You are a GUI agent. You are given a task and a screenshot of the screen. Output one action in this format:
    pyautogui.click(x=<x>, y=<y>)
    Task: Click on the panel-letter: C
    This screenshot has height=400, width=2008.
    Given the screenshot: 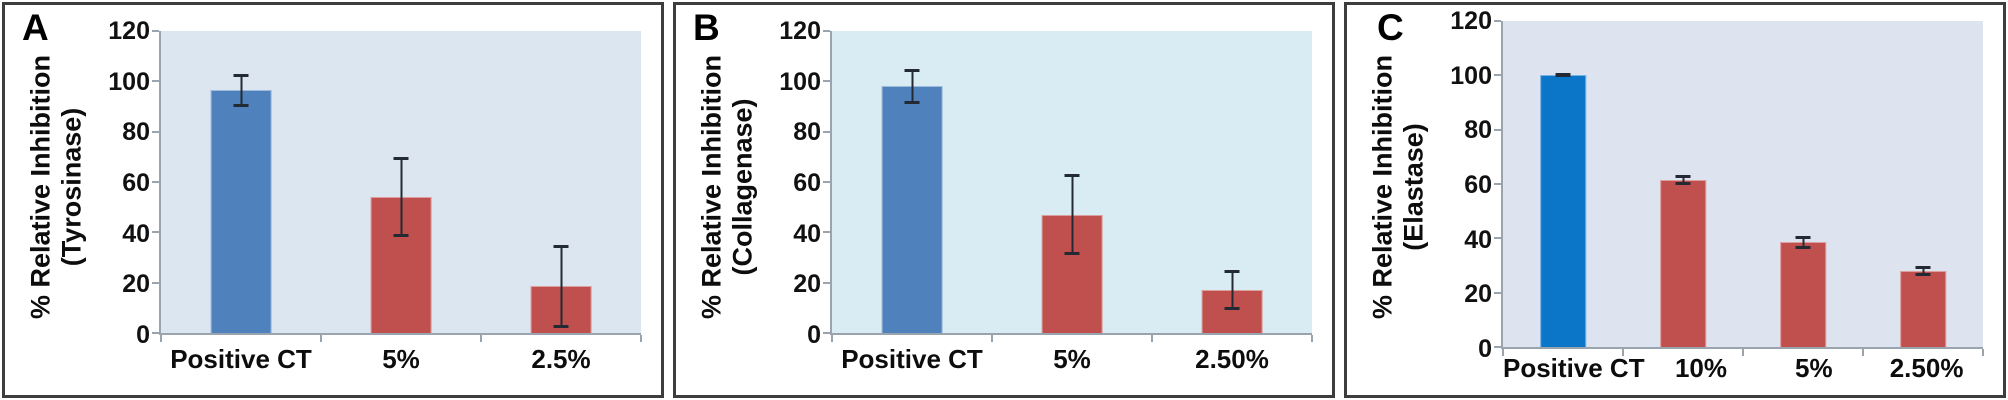 What is the action you would take?
    pyautogui.click(x=1391, y=27)
    